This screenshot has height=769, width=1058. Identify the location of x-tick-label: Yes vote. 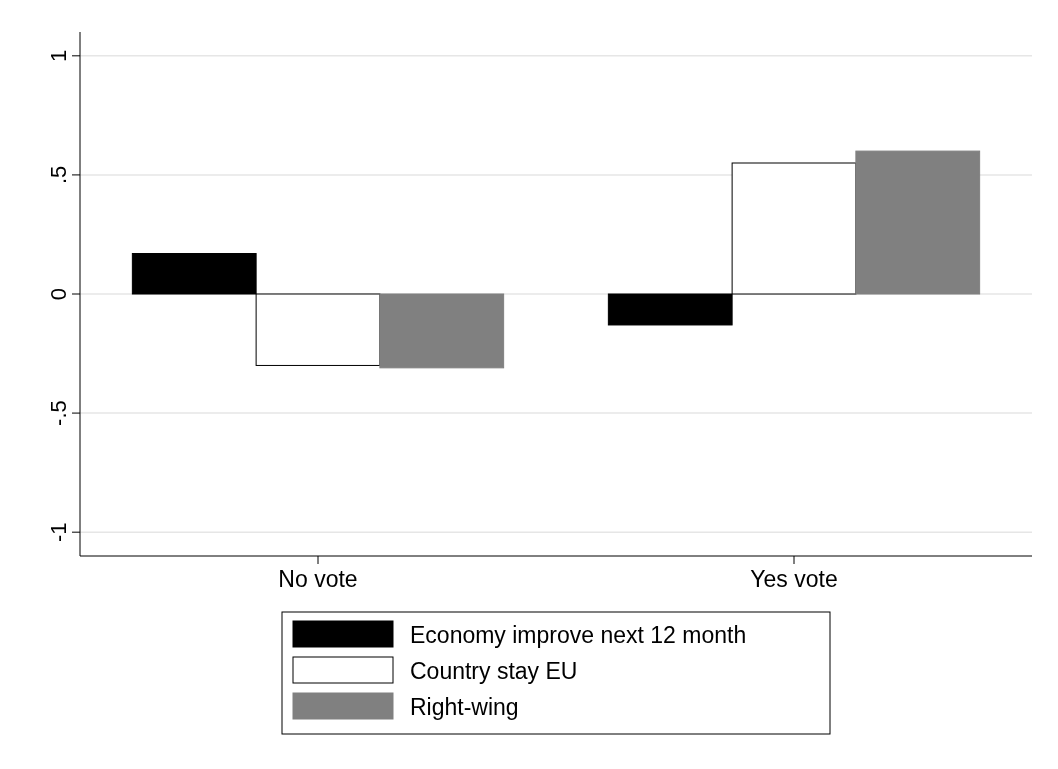
(794, 579).